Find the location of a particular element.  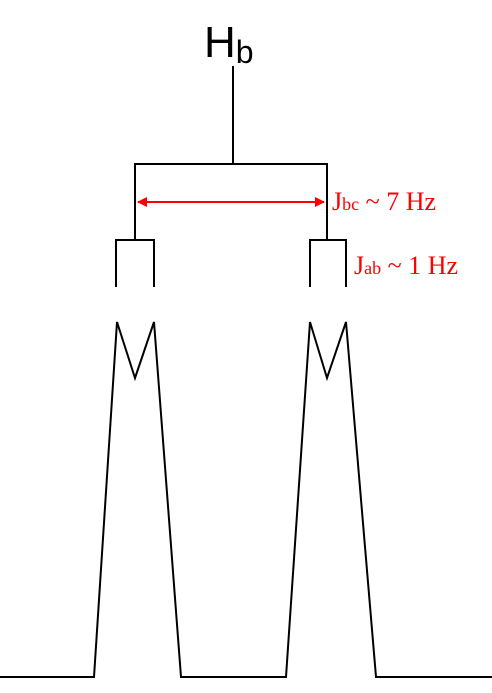

tree-left-split-ab is located at coordinates (135, 263).